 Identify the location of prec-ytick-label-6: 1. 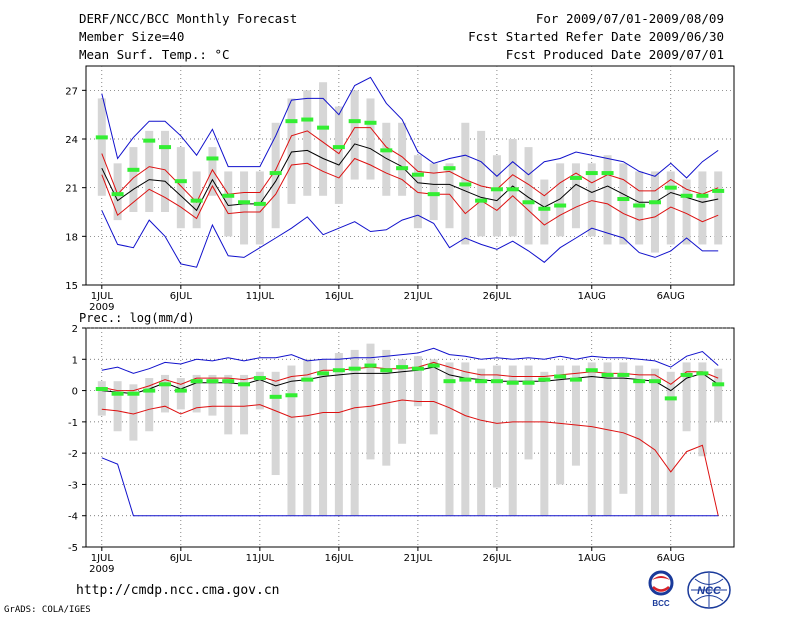
(75, 360).